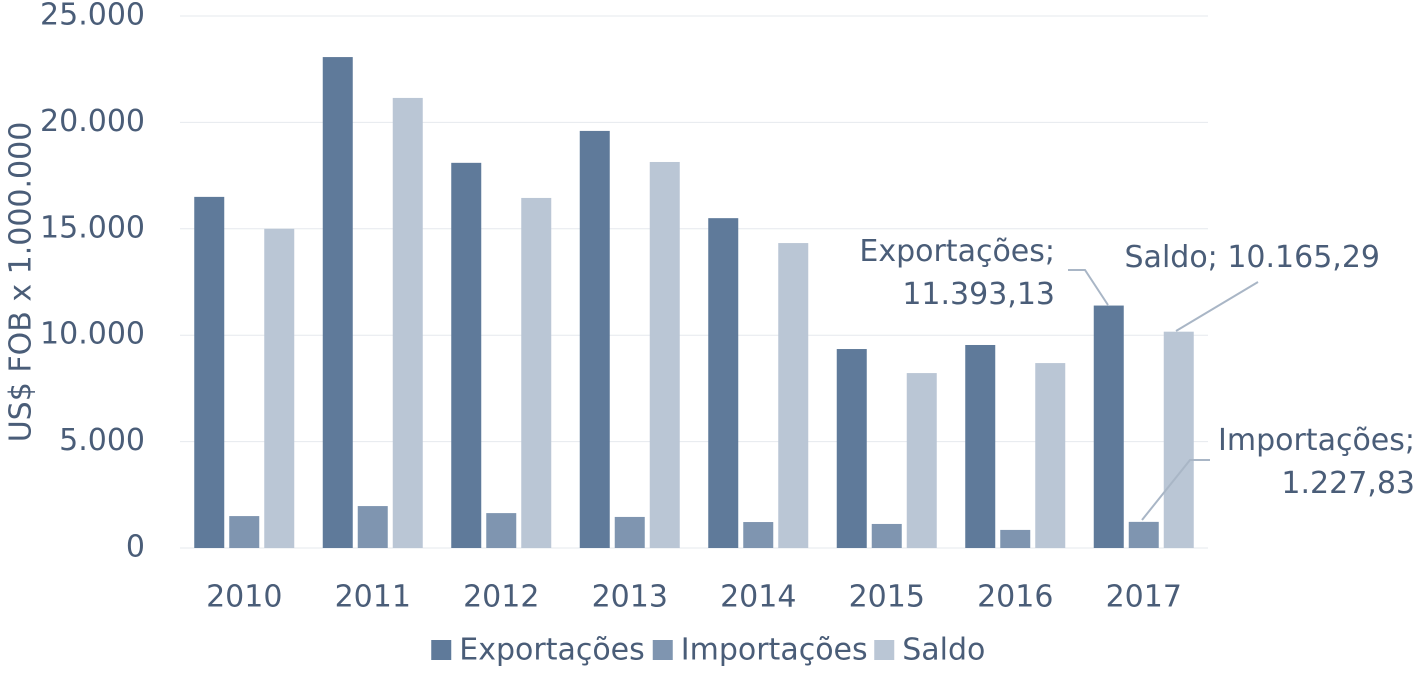 The height and width of the screenshot is (674, 1417). What do you see at coordinates (1316, 462) in the screenshot?
I see `data-label: Importações; 1.227,83` at bounding box center [1316, 462].